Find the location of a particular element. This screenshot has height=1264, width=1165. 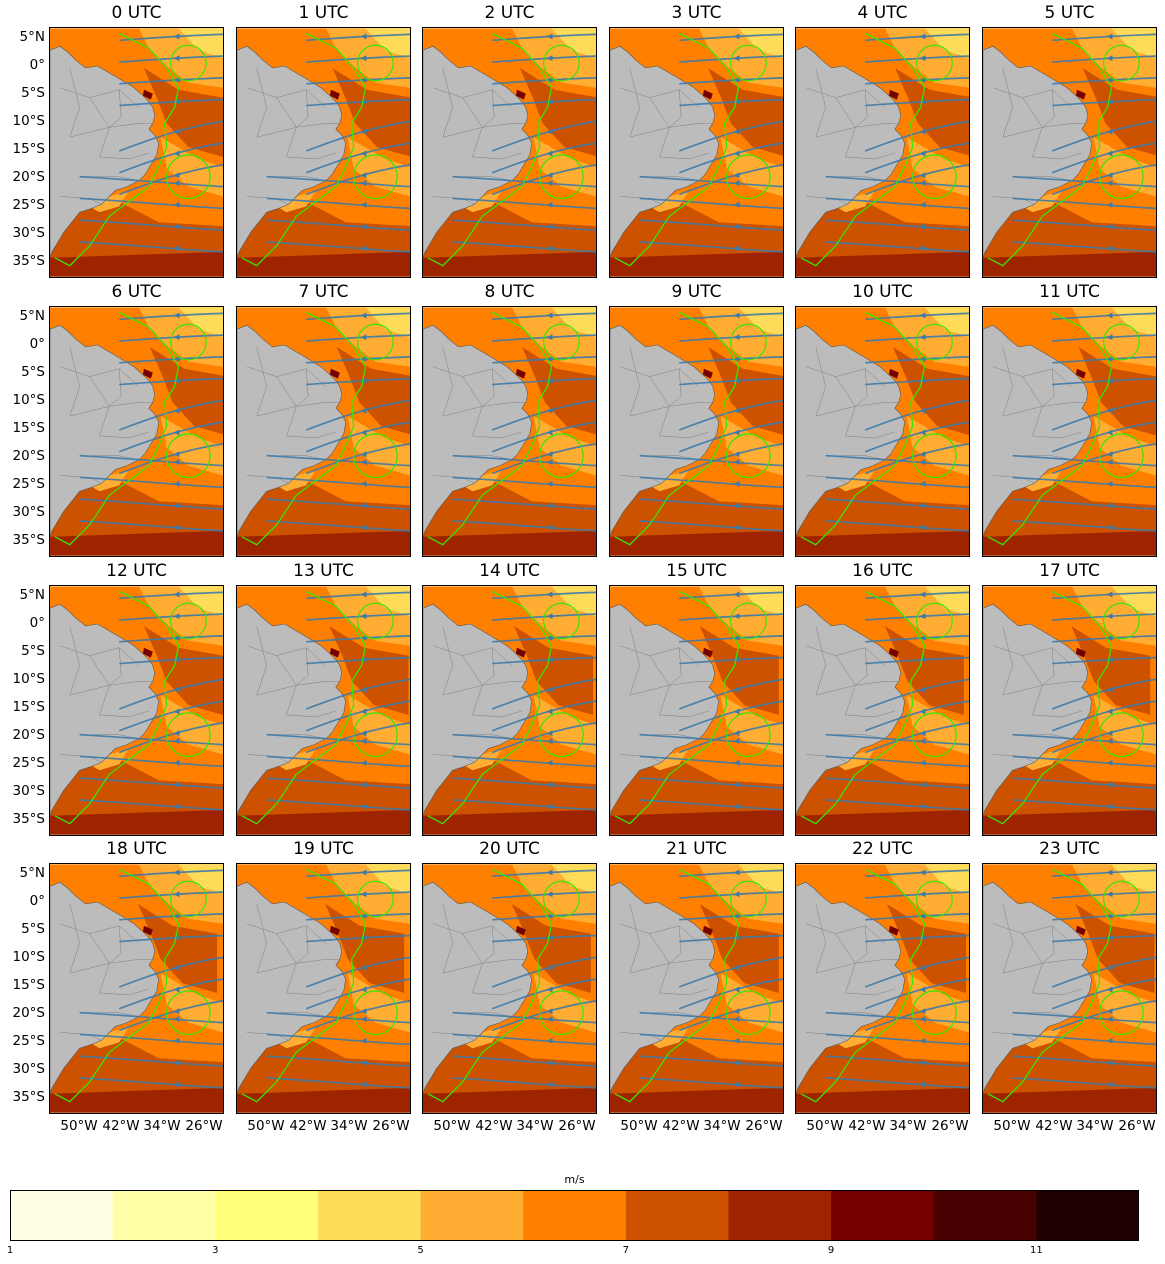

colorbar-tick-label: 3 is located at coordinates (215, 1250).